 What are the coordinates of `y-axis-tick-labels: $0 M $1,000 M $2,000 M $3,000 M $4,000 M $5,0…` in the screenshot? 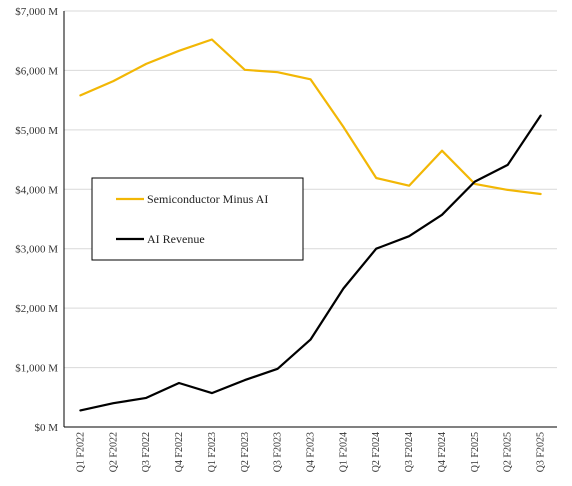 It's located at (36, 220).